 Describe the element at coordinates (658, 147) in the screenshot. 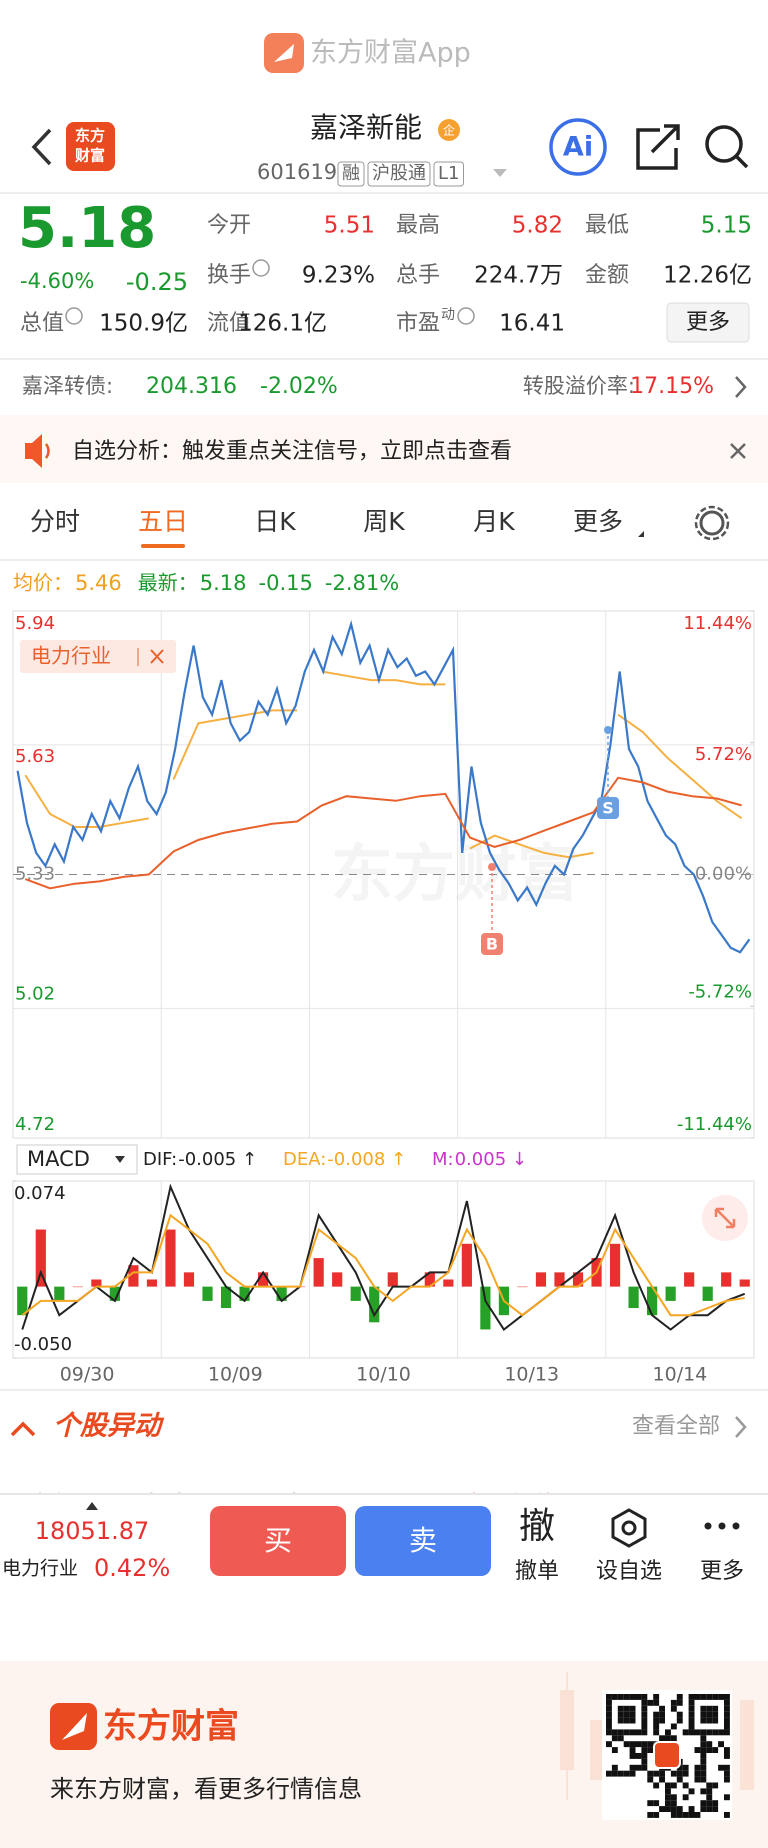

I see `share-button` at that location.